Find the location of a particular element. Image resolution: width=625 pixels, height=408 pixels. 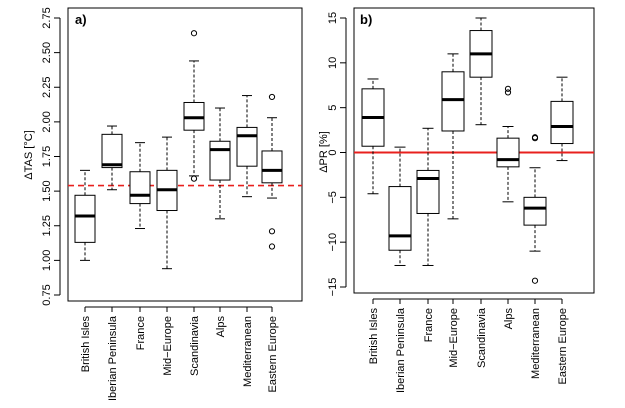

y-tick-label: 0.75 is located at coordinates (47, 294).